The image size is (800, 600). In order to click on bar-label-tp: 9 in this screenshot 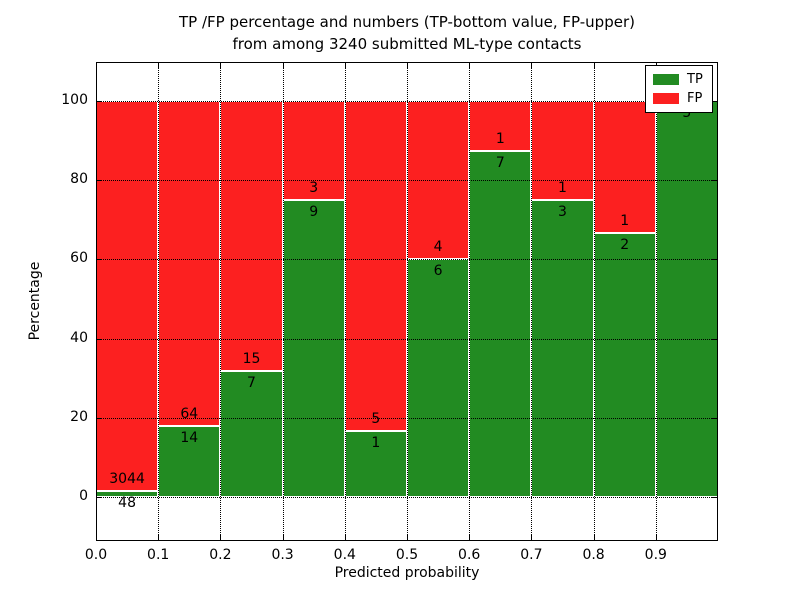, I will do `click(314, 212)`.